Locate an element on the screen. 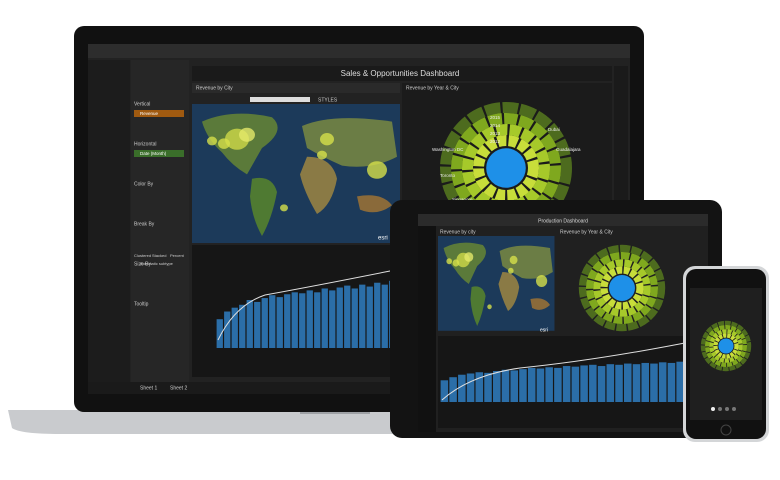  dashboard-title: Sales & Opportunities Dashboard is located at coordinates (400, 73).